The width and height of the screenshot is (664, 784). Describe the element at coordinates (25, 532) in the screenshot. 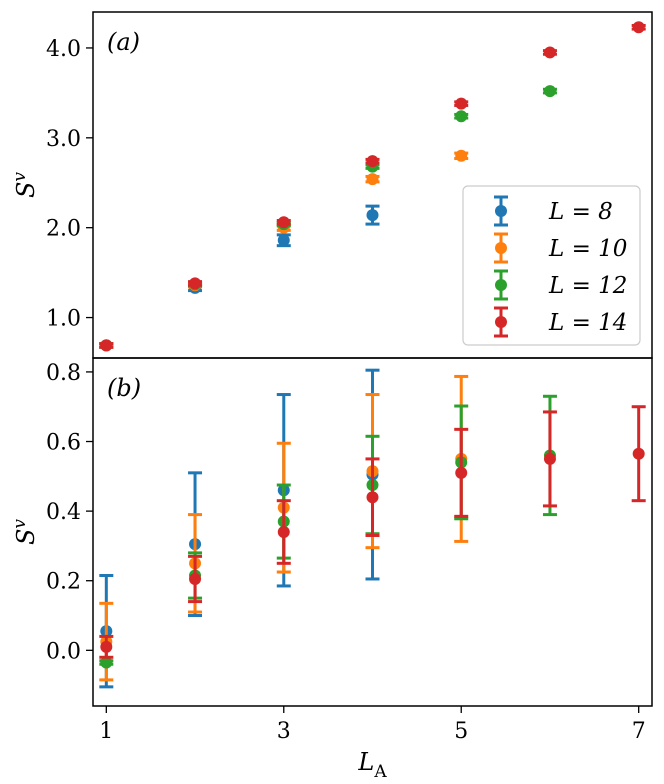

I see `y-axis-label-1: Sv` at that location.